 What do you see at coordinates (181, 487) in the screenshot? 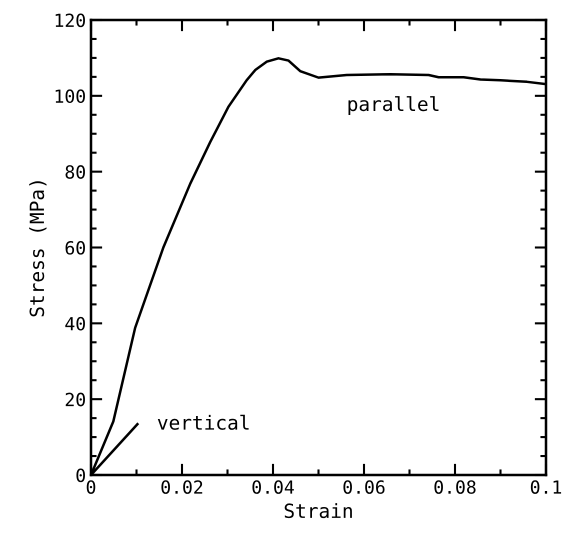
I see `x-tick-label: 0.02` at bounding box center [181, 487].